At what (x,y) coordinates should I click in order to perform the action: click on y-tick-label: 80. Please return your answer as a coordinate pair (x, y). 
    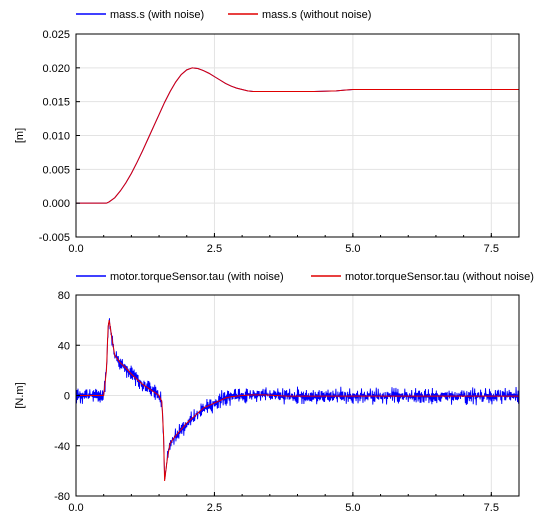
    Looking at the image, I should click on (64, 296).